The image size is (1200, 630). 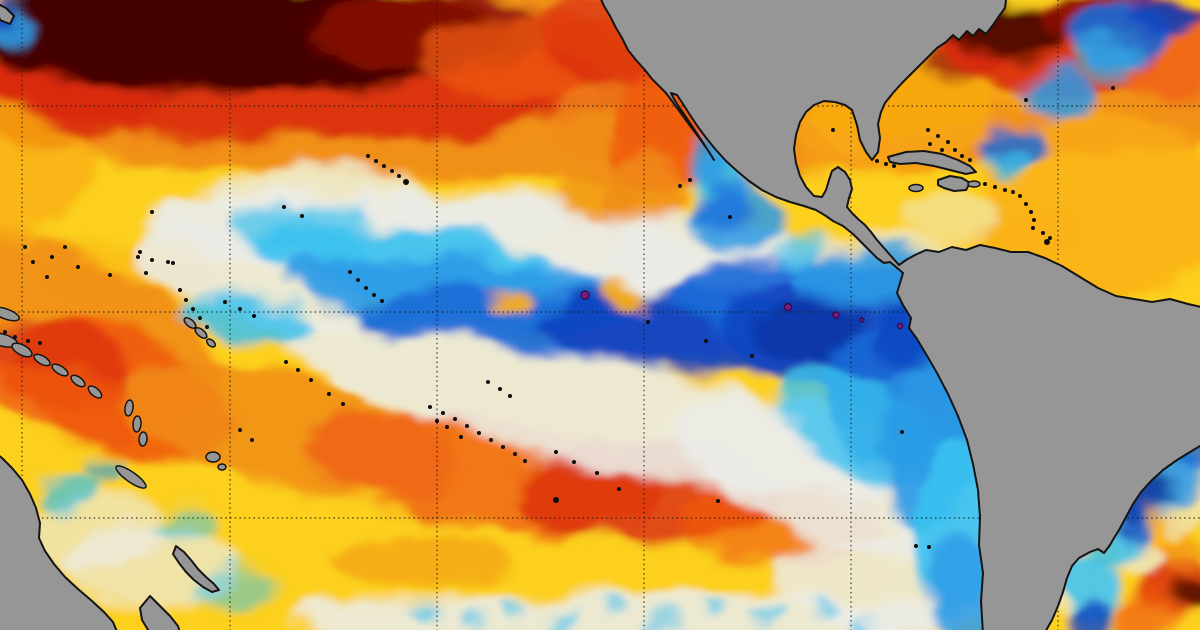 I want to click on landmass-new_zealand_north, so click(x=196, y=569).